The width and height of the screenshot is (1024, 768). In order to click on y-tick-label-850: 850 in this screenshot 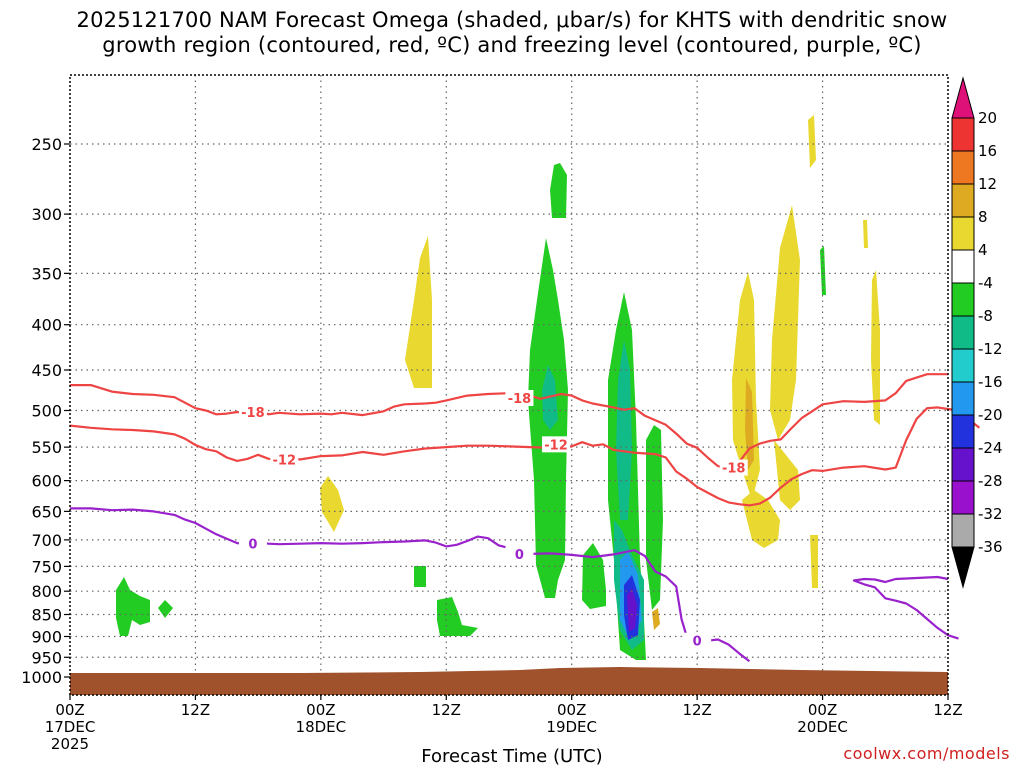, I will do `click(46, 615)`.